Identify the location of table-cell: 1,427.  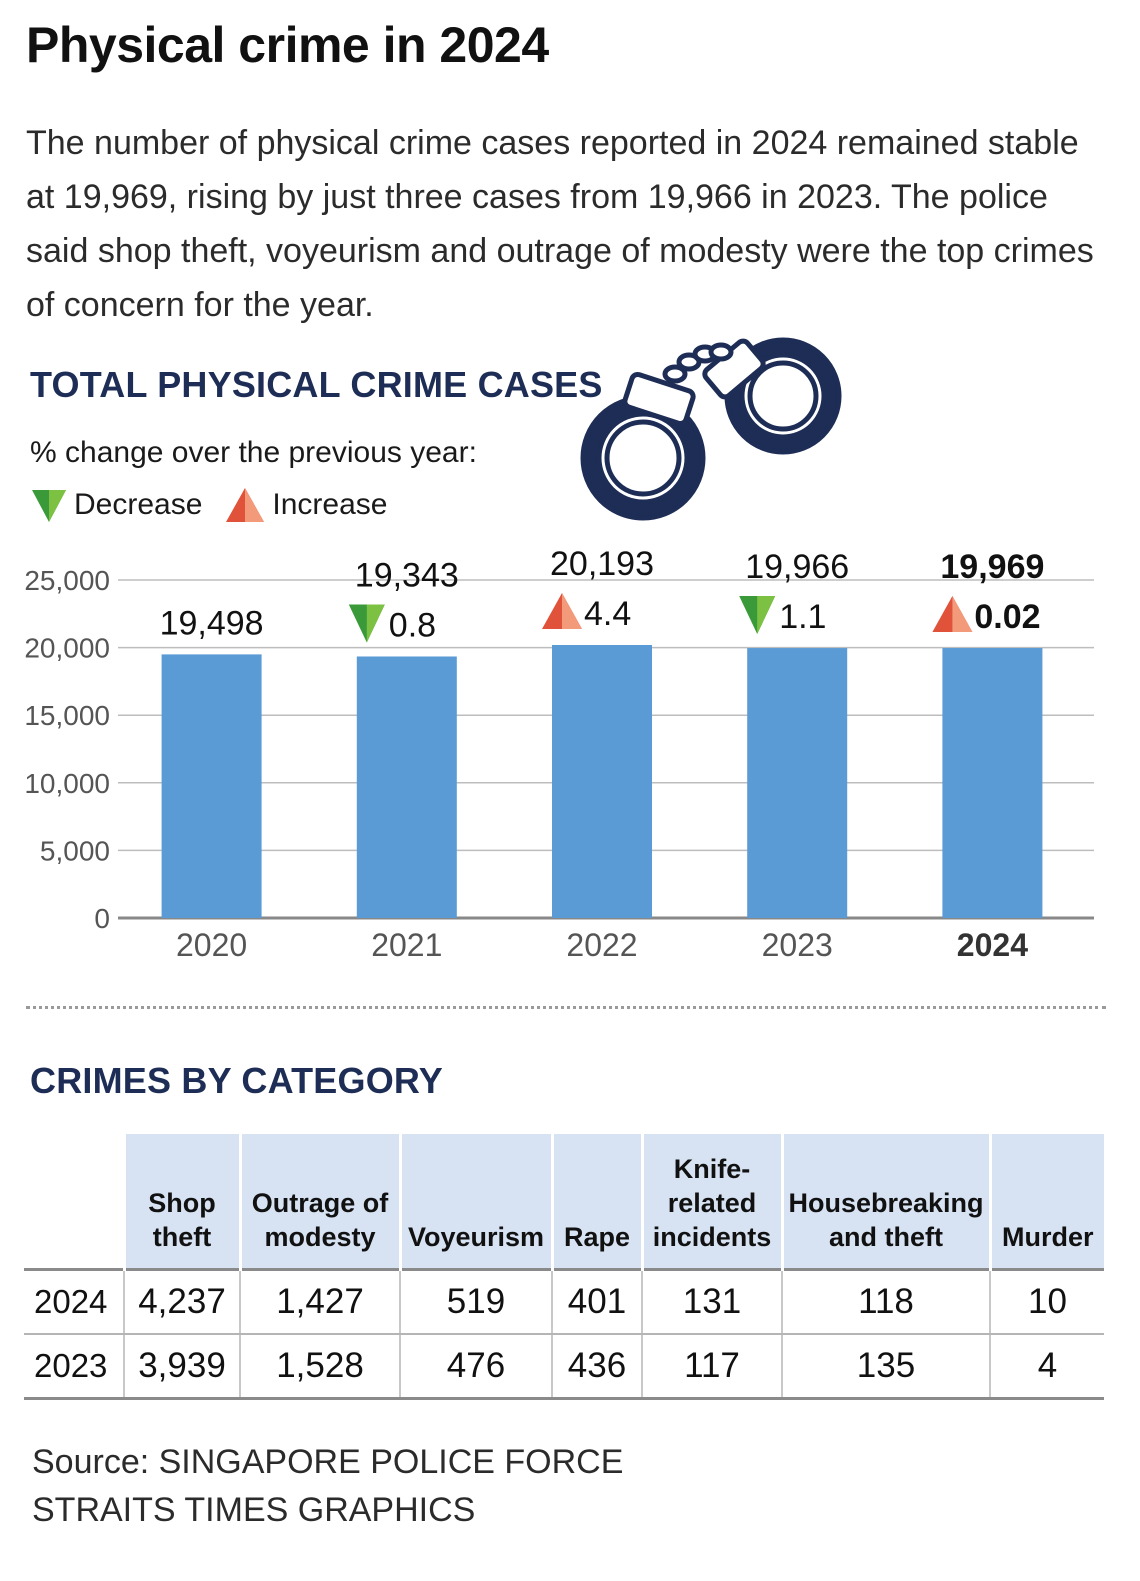
(319, 1301).